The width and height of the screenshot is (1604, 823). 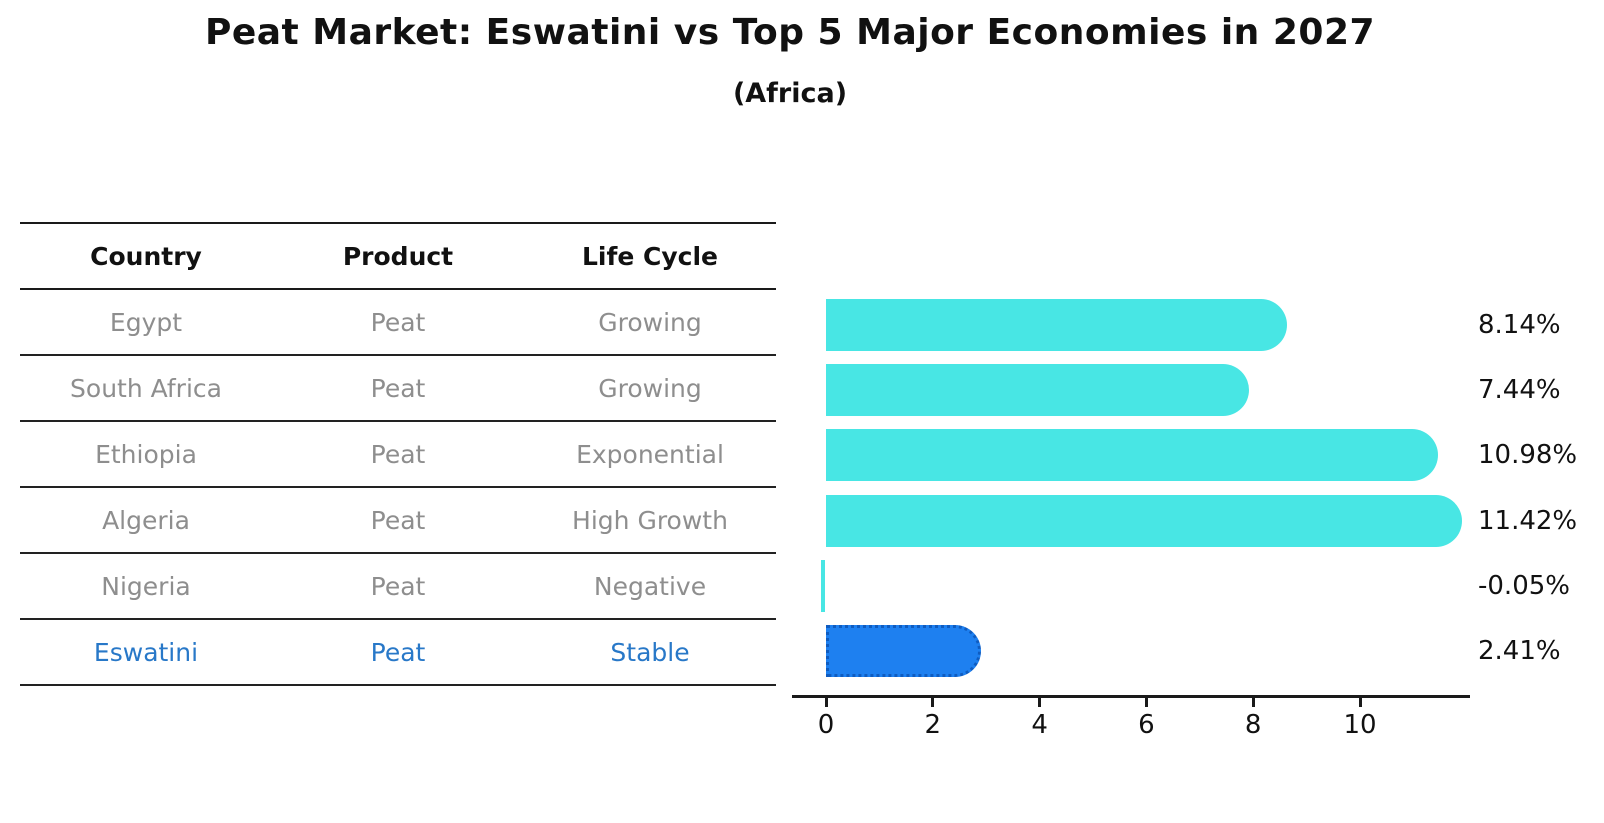 What do you see at coordinates (903, 651) in the screenshot?
I see `bar-eswatini` at bounding box center [903, 651].